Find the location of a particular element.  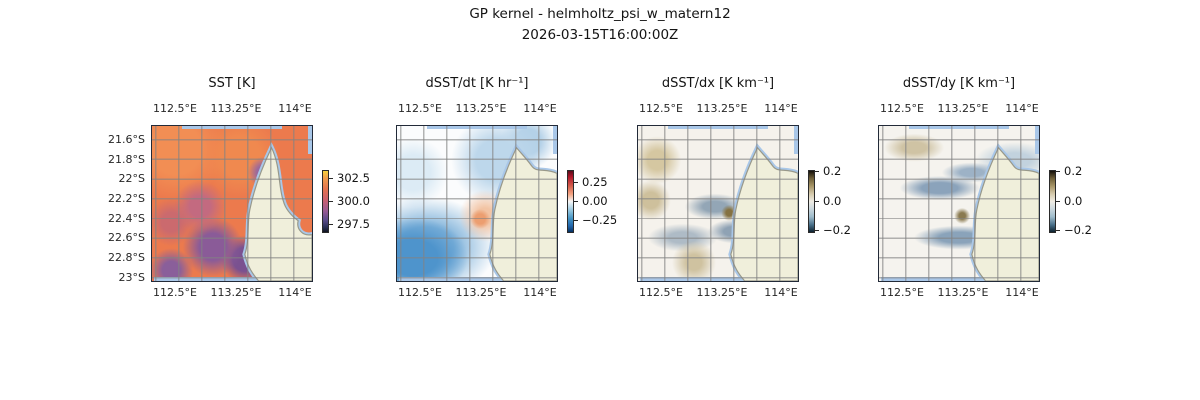

dsst-dt-heatmap is located at coordinates (477, 203).